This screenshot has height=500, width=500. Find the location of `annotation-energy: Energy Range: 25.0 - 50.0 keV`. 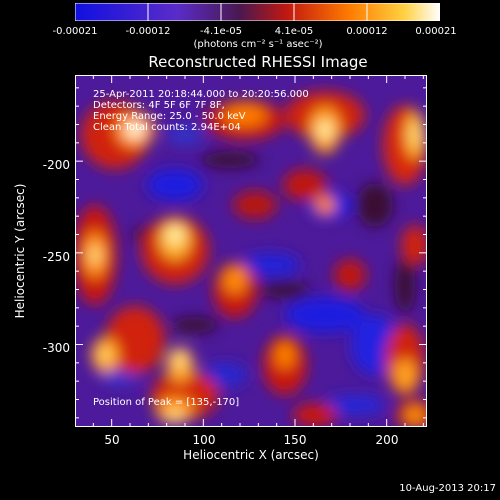

annotation-energy: Energy Range: 25.0 - 50.0 keV is located at coordinates (169, 116).